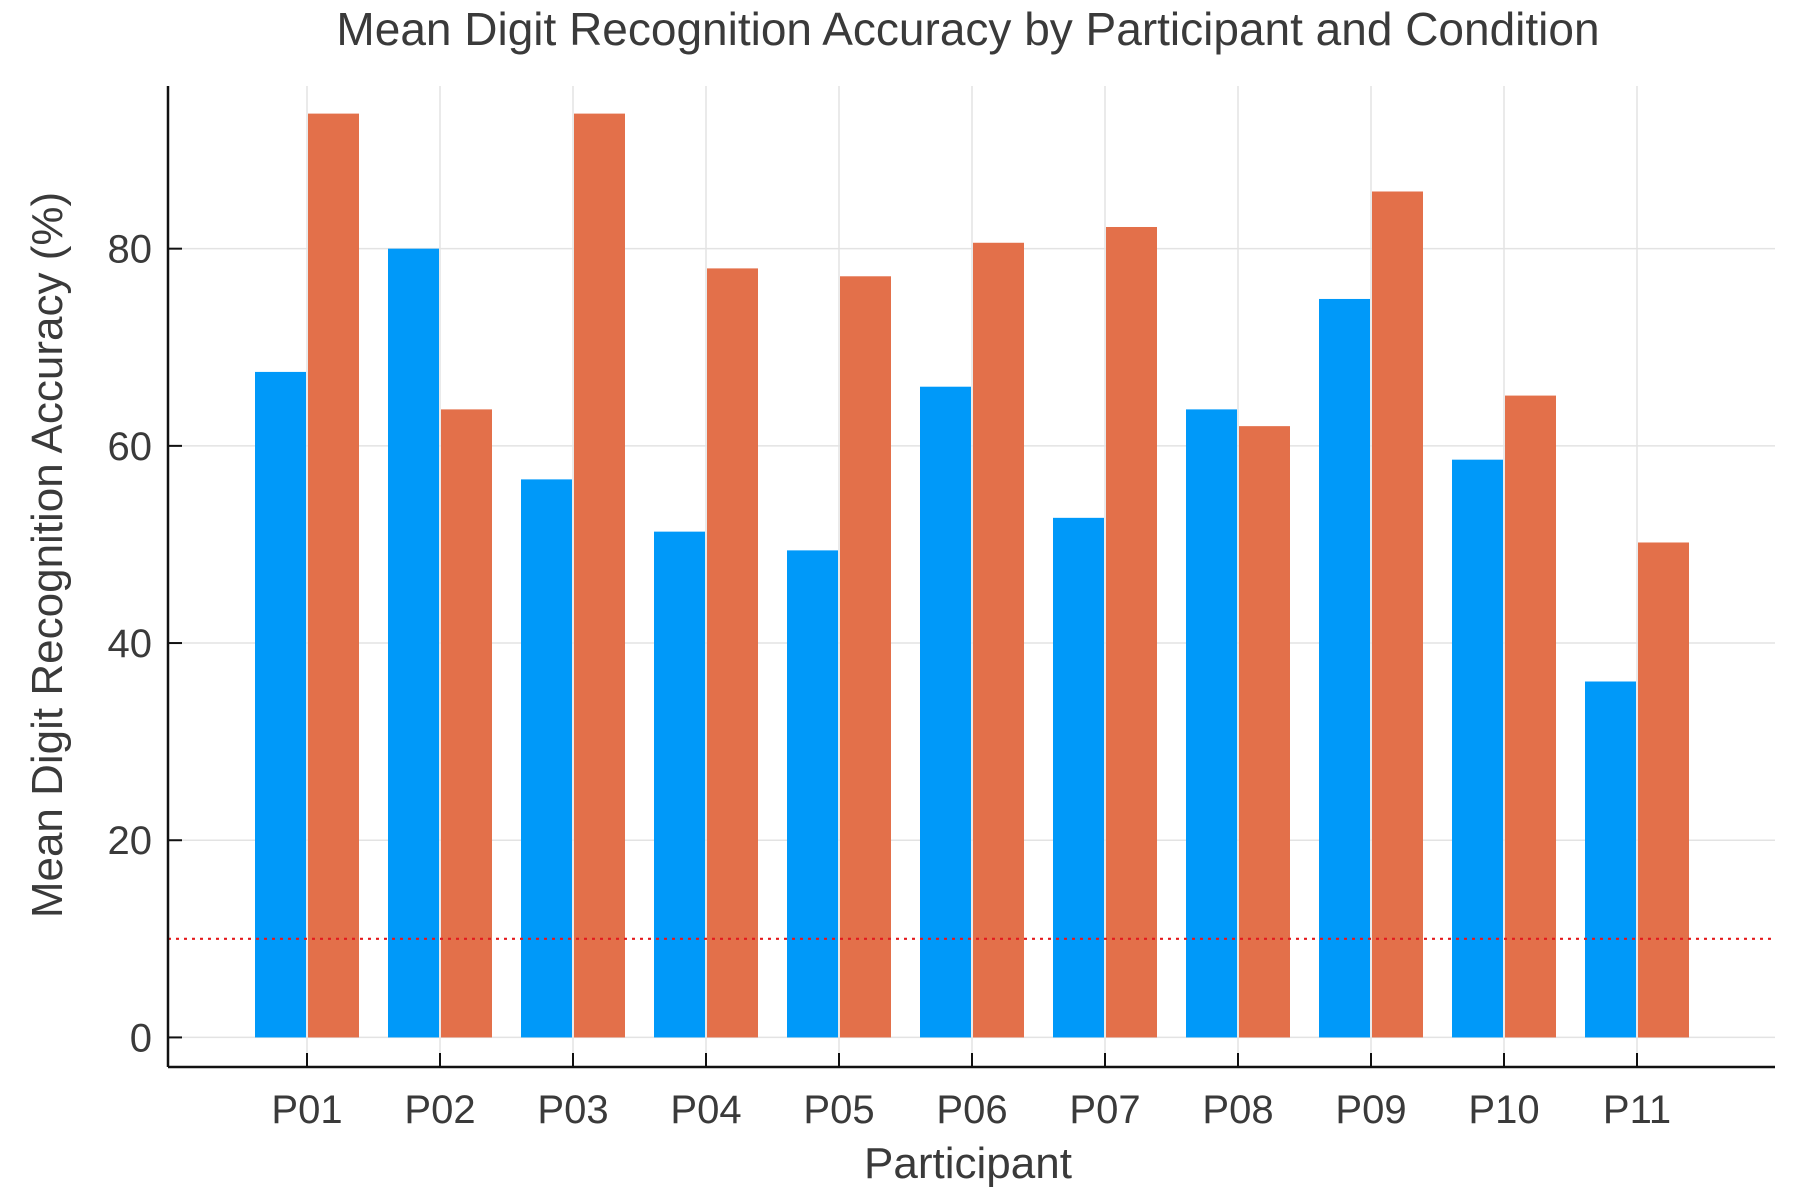 The width and height of the screenshot is (1800, 1200). Describe the element at coordinates (1637, 1110) in the screenshot. I see `x-tick-label: P11` at that location.